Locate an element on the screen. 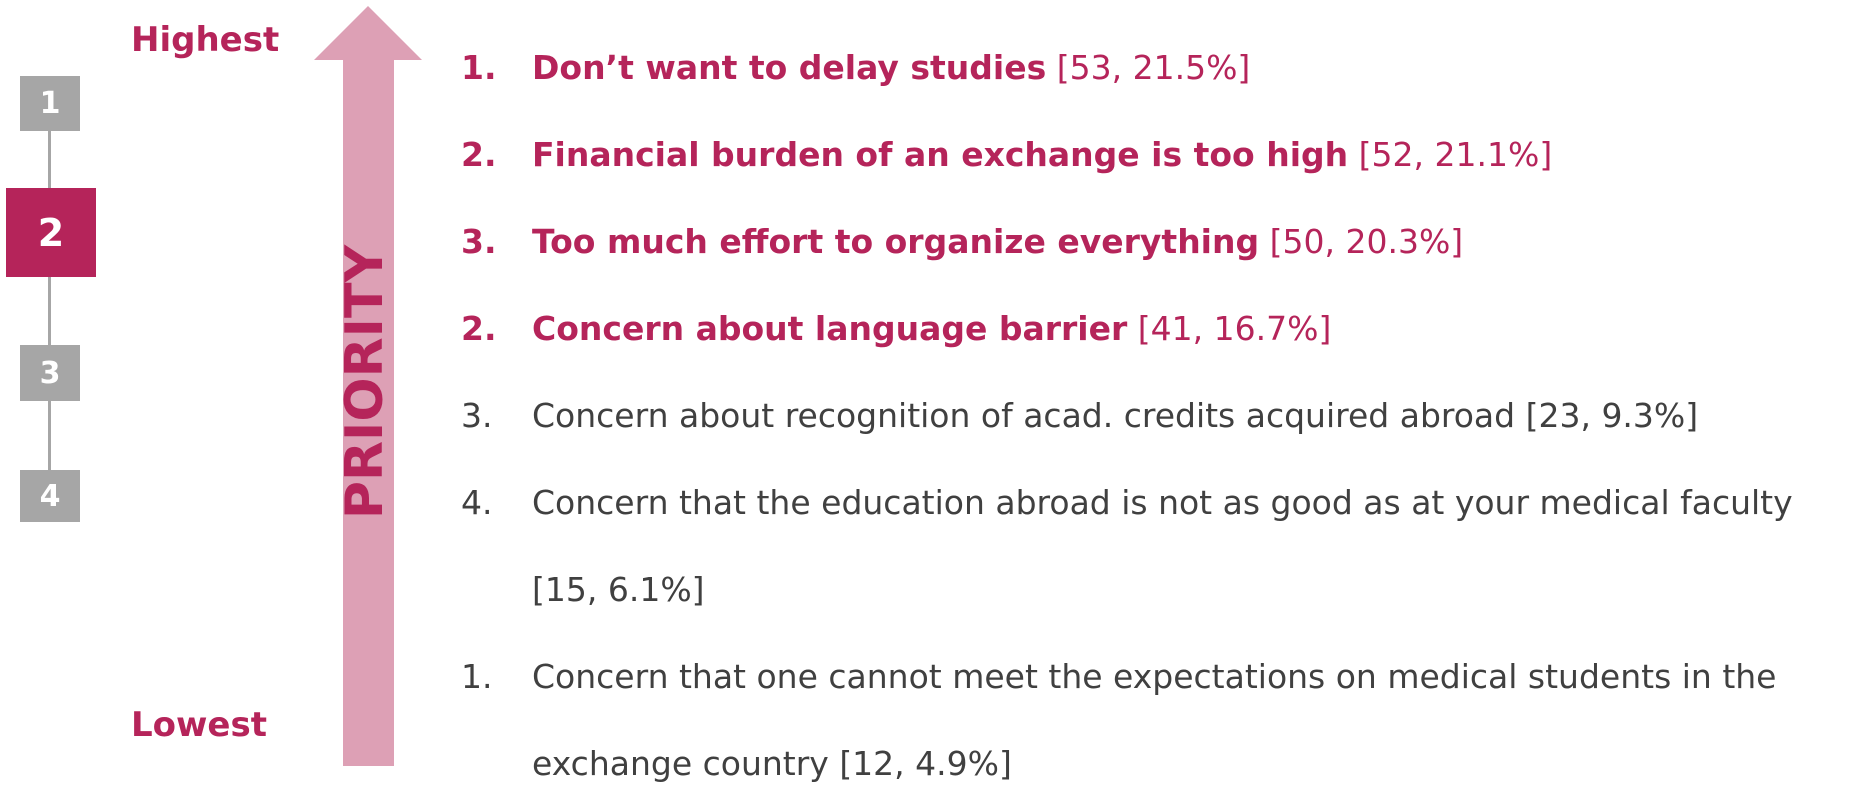  item-text: Don’t want to delay studies is located at coordinates (789, 67).